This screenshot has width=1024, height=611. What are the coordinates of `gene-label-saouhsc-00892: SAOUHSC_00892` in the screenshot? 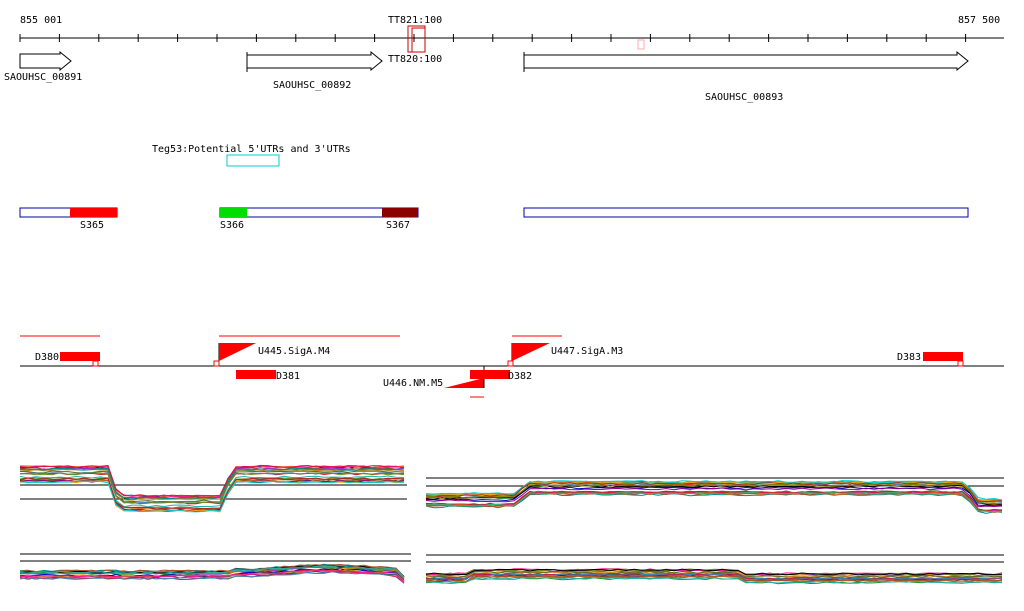 It's located at (312, 85).